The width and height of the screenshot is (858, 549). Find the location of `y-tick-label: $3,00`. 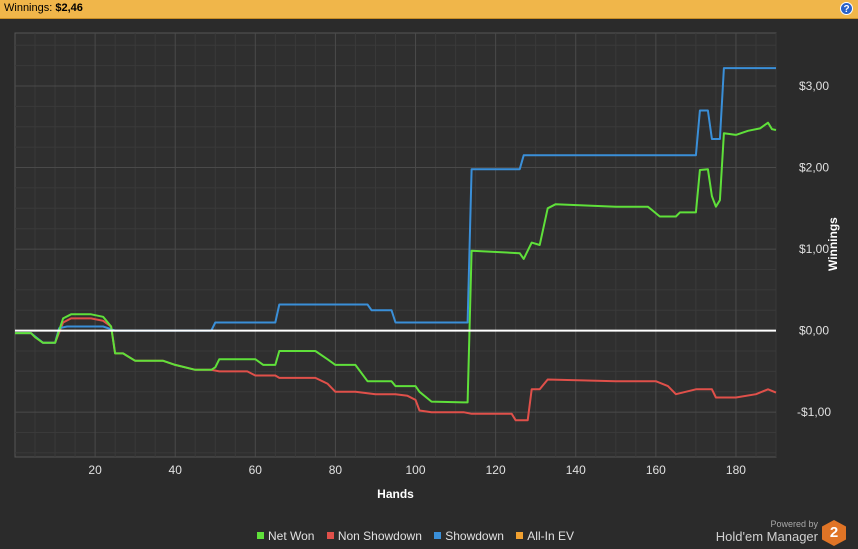

y-tick-label: $3,00 is located at coordinates (814, 86).